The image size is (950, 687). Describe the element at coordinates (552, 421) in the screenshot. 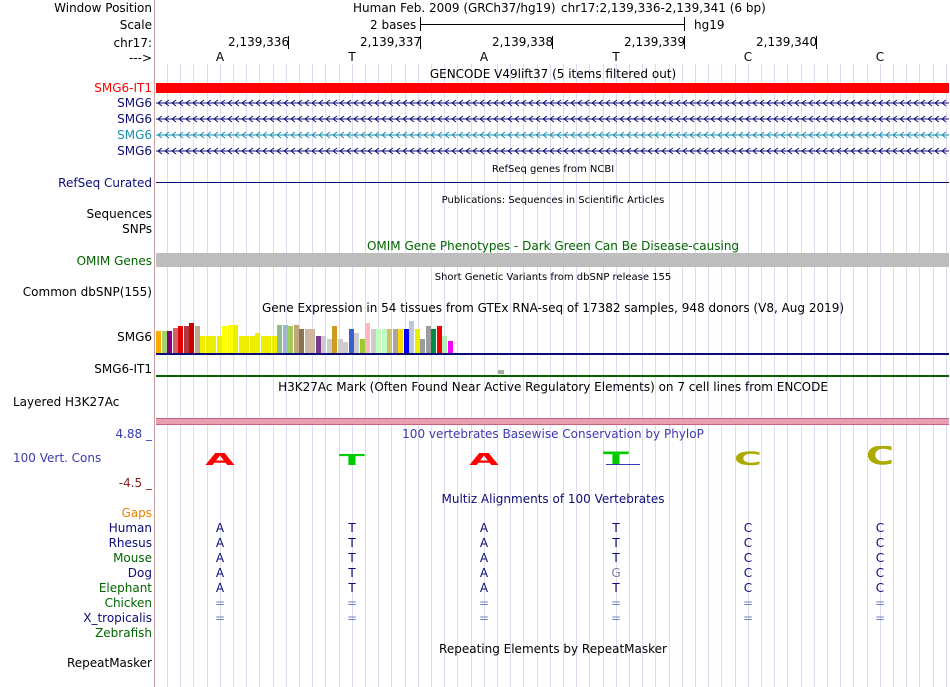

I see `h3k27ac-bar` at that location.